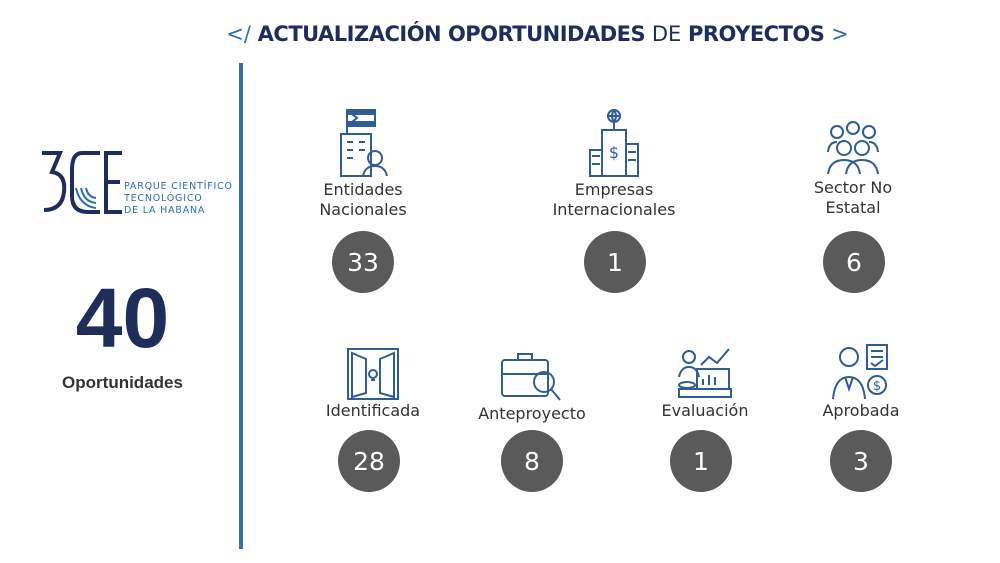 The width and height of the screenshot is (1000, 563). I want to click on total-opportunities-label: Oportunidades, so click(122, 382).